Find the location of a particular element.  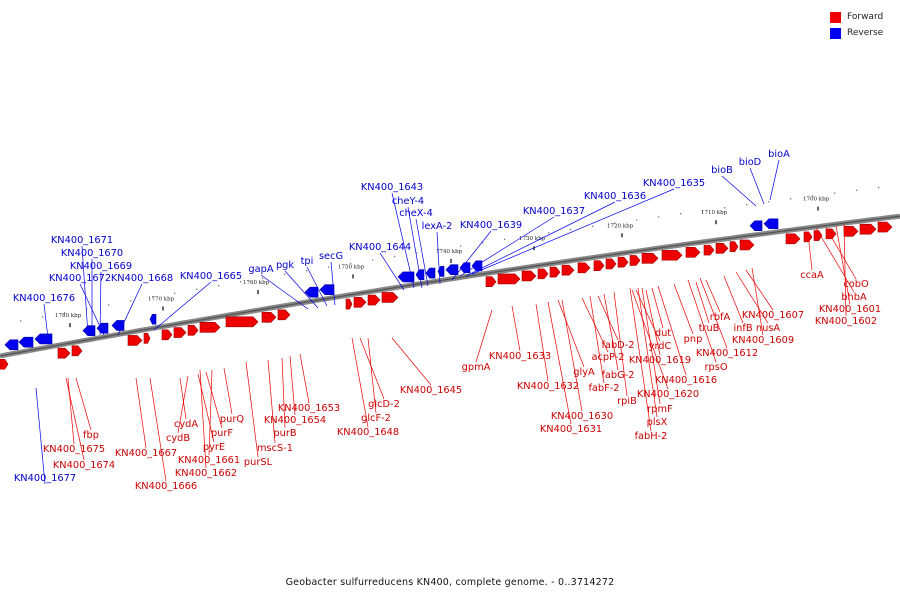

legend-forward-label: Forward is located at coordinates (865, 17).